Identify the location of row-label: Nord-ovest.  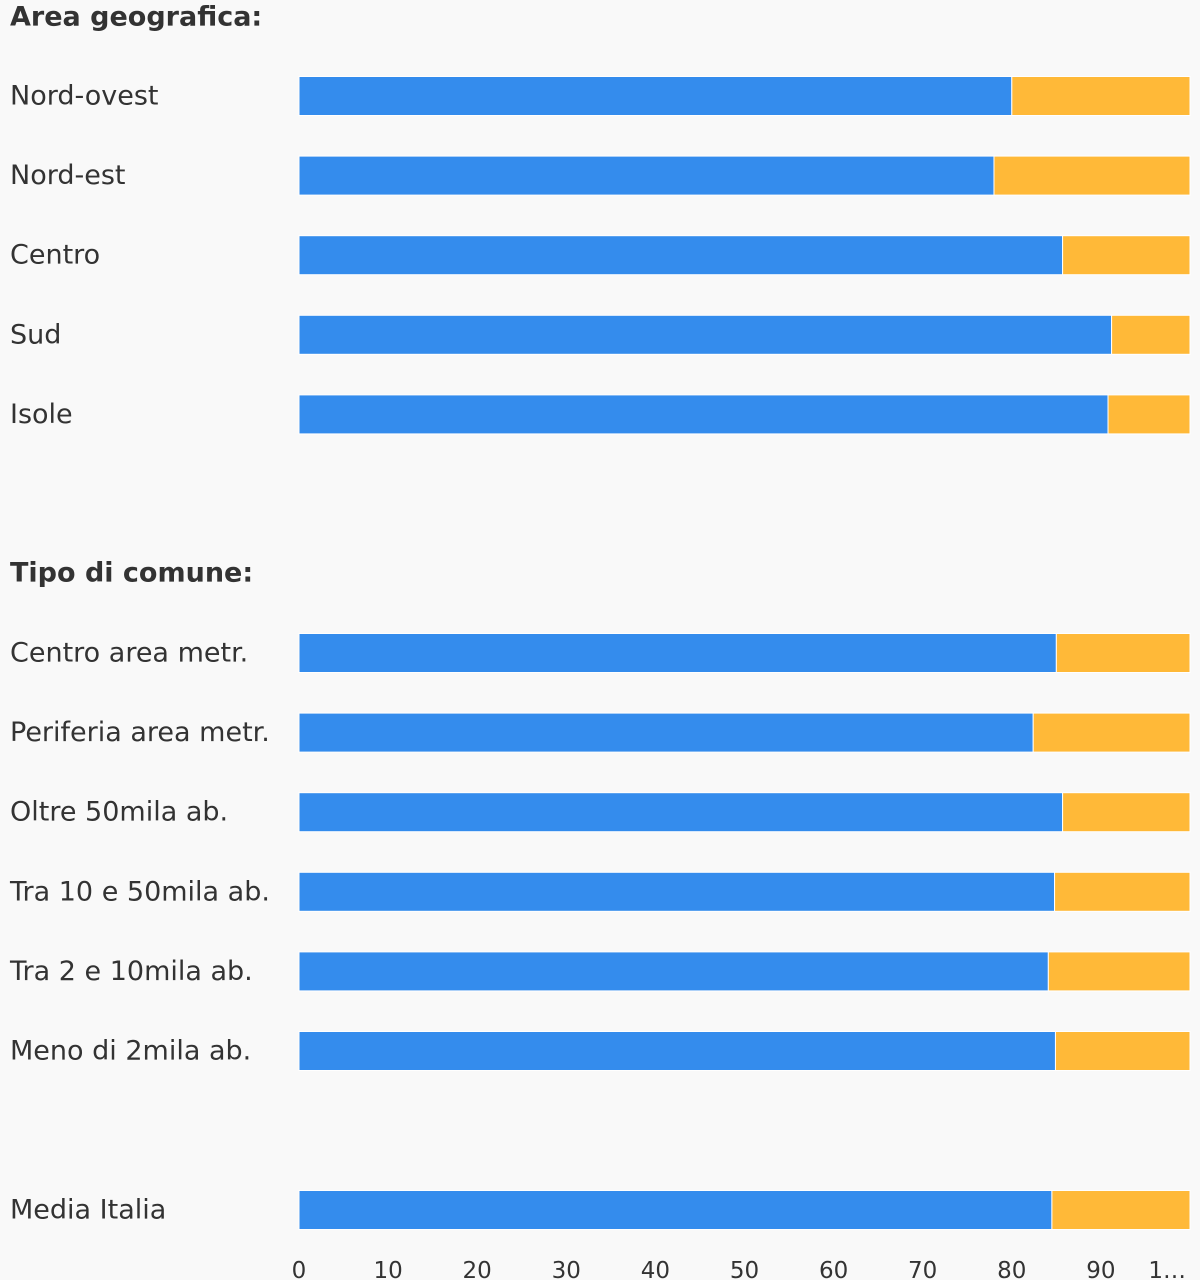
(84, 96).